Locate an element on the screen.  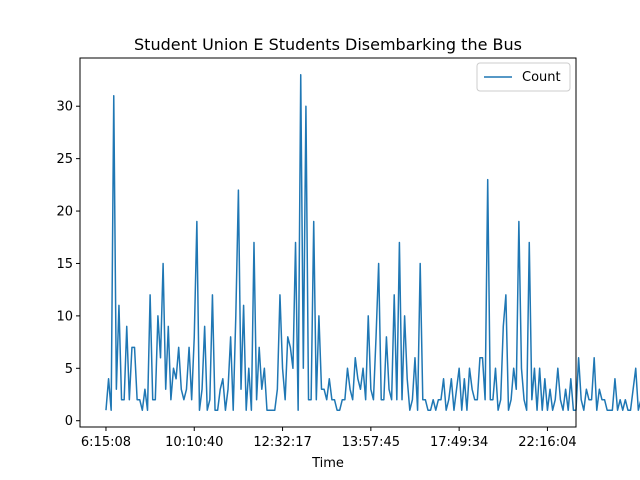
legend-label: Count is located at coordinates (541, 77).